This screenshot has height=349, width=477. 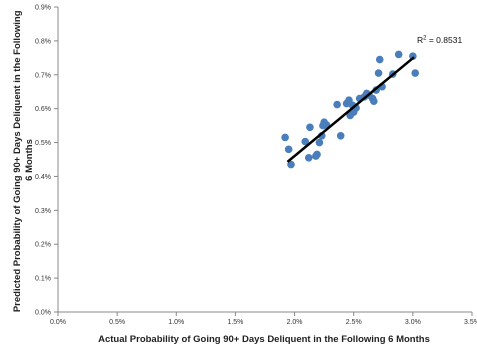 I want to click on x-tick-label: 2.5%, so click(x=354, y=322).